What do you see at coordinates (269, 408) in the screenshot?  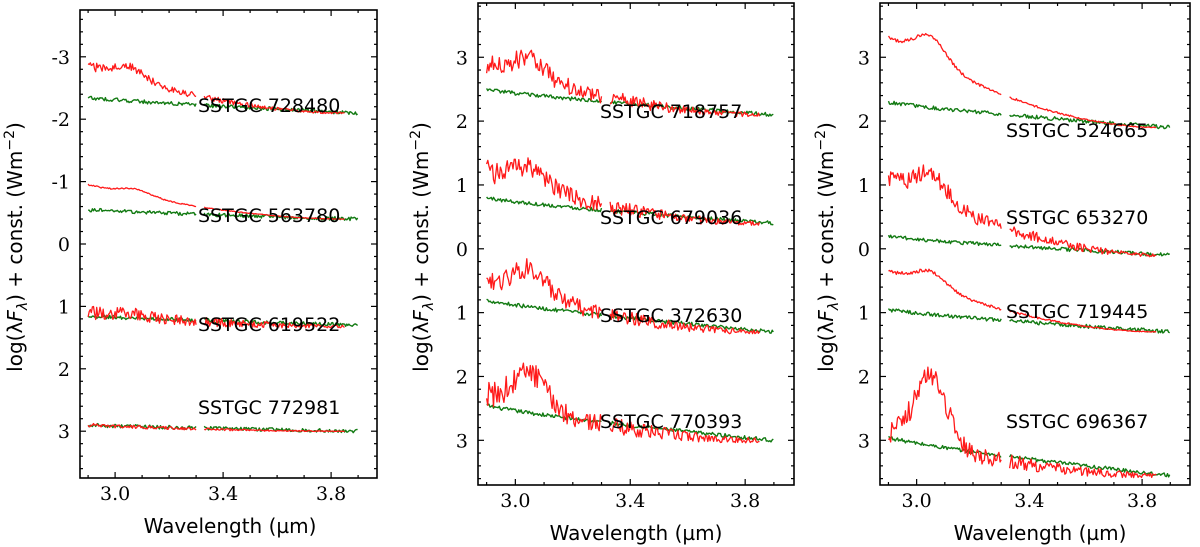 I see `source-label: SSTGC 772981` at bounding box center [269, 408].